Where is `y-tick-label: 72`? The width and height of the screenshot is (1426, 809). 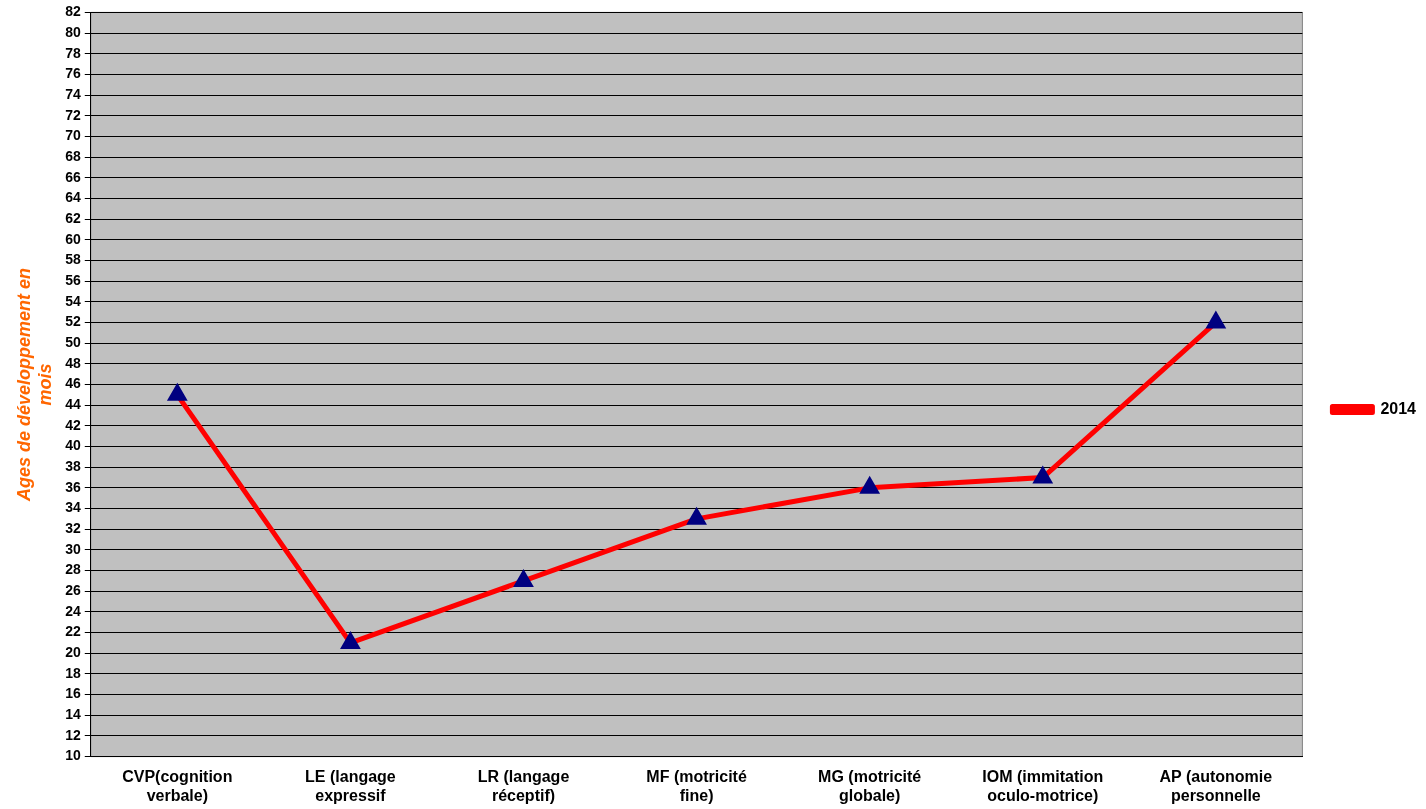 y-tick-label: 72 is located at coordinates (73, 114).